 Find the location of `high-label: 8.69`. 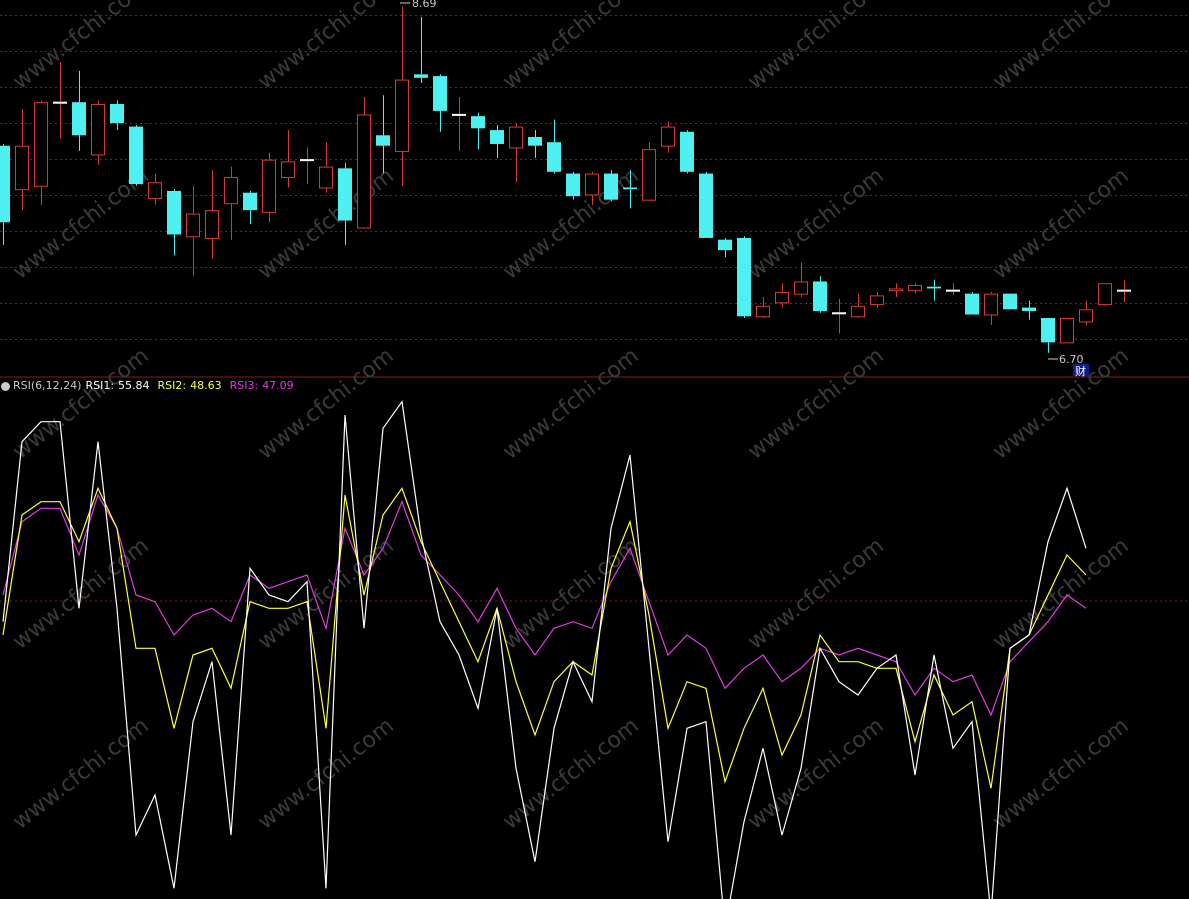

high-label: 8.69 is located at coordinates (424, 5).